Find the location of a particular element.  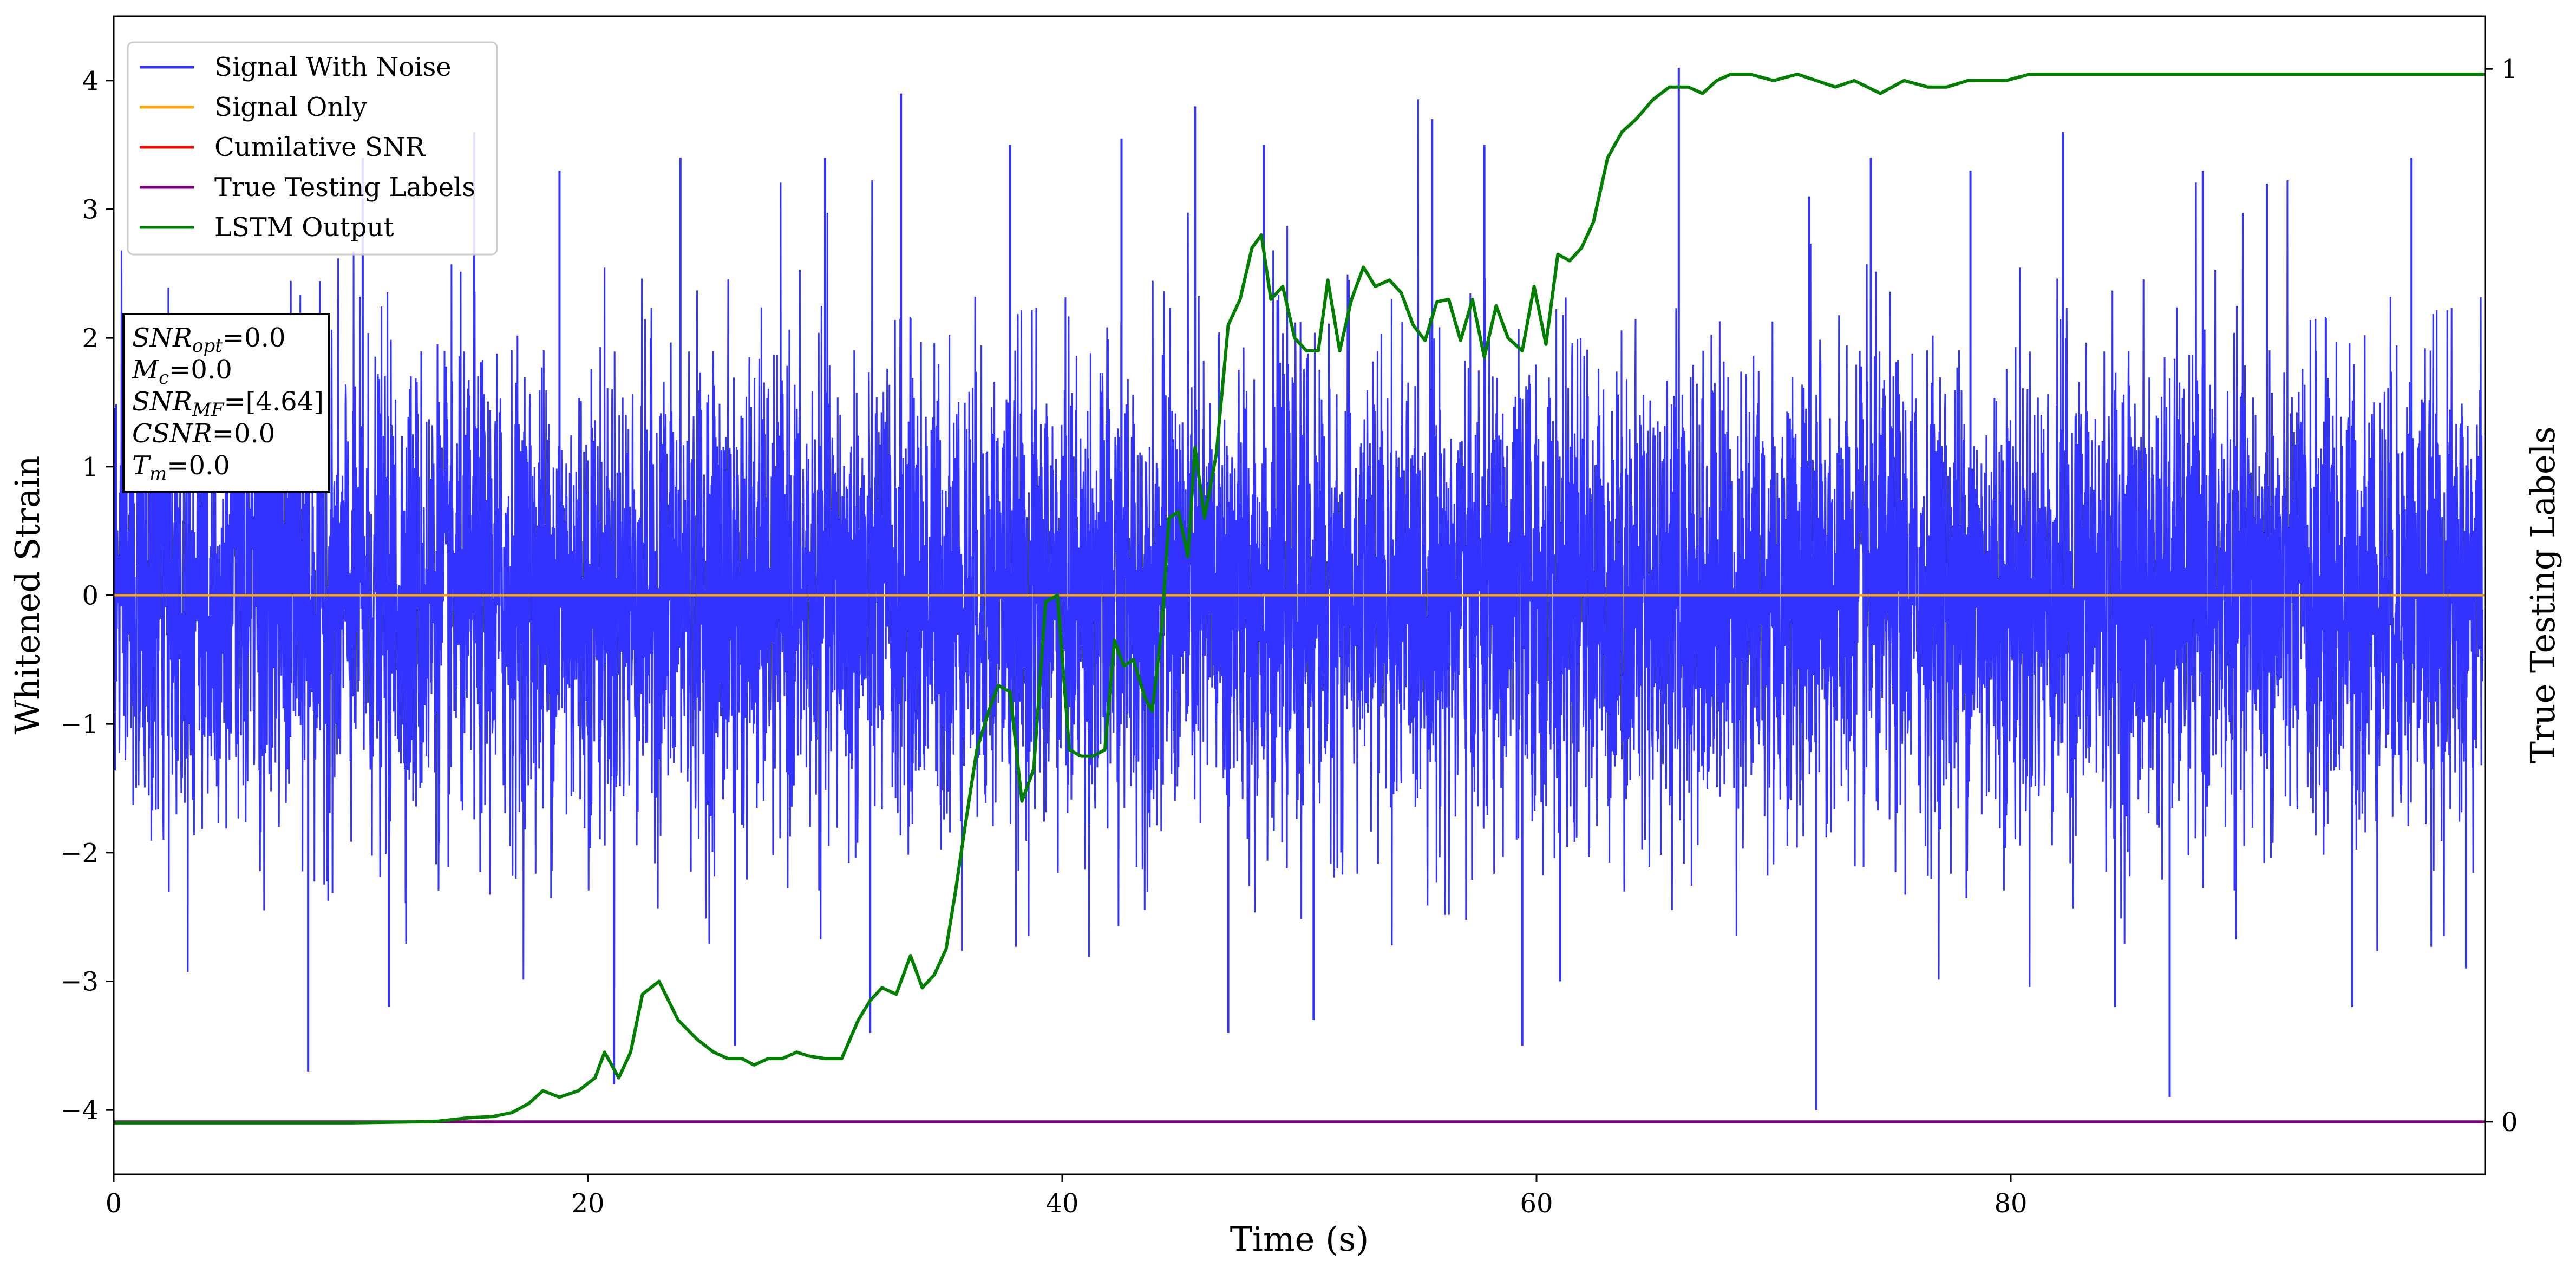

y2-tick-label: 0 is located at coordinates (2509, 1122).